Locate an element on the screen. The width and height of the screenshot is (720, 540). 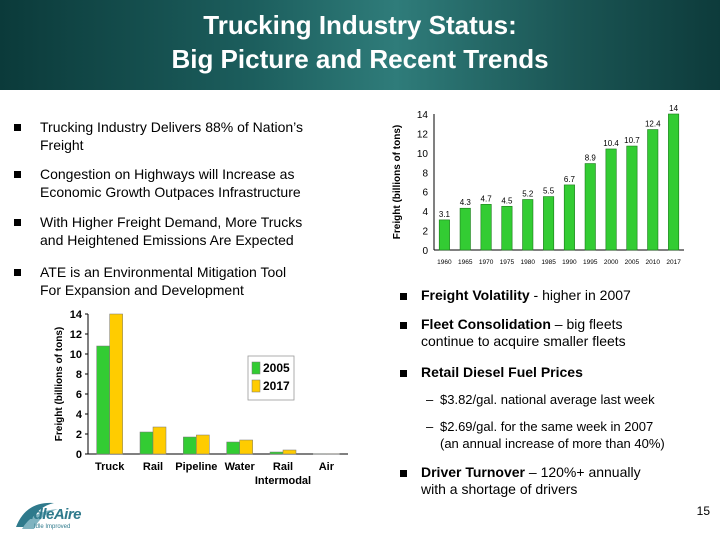
bullet-heading: Retail Diesel Fuel Prices is located at coordinates (502, 372).